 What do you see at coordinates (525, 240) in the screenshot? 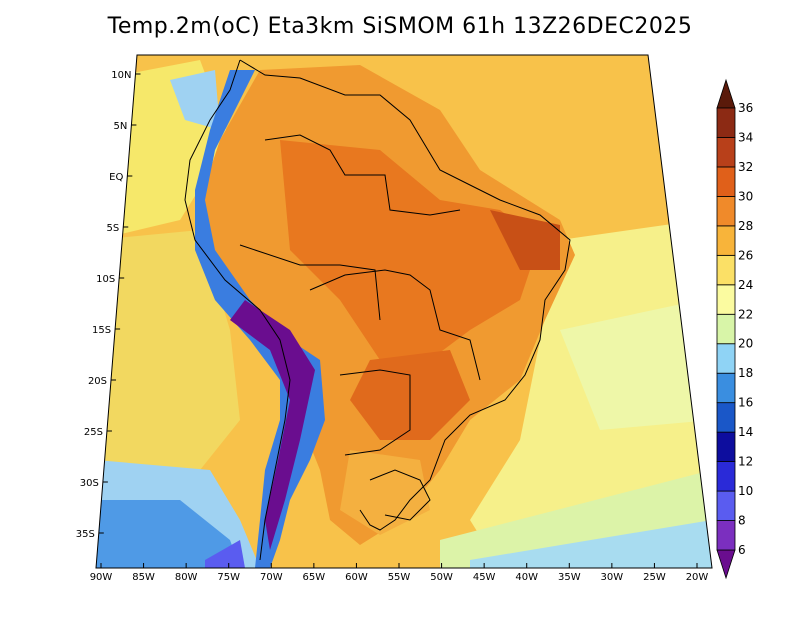
I see `northeast-hottest` at bounding box center [525, 240].